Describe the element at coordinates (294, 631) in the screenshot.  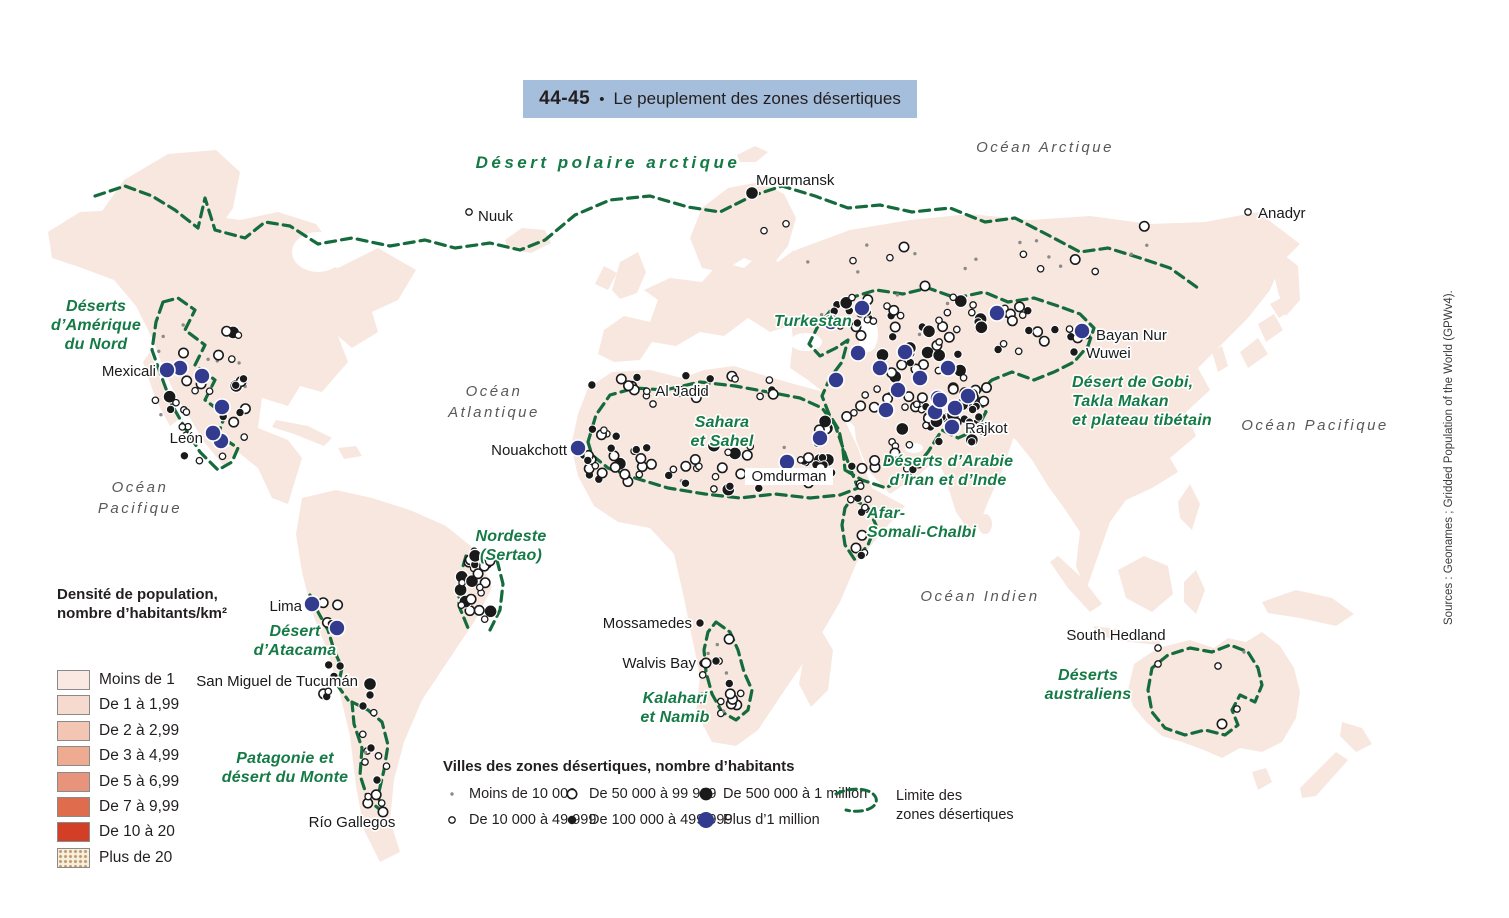
I see `desert-label: Désert` at that location.